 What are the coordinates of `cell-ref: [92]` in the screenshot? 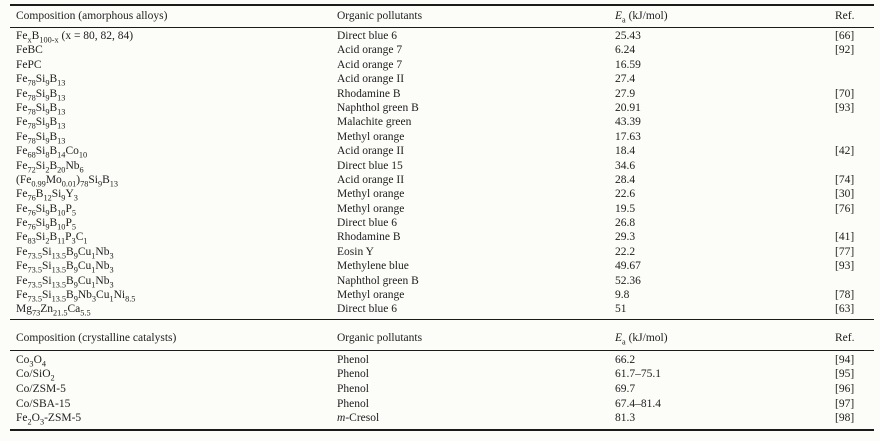 It's located at (845, 50).